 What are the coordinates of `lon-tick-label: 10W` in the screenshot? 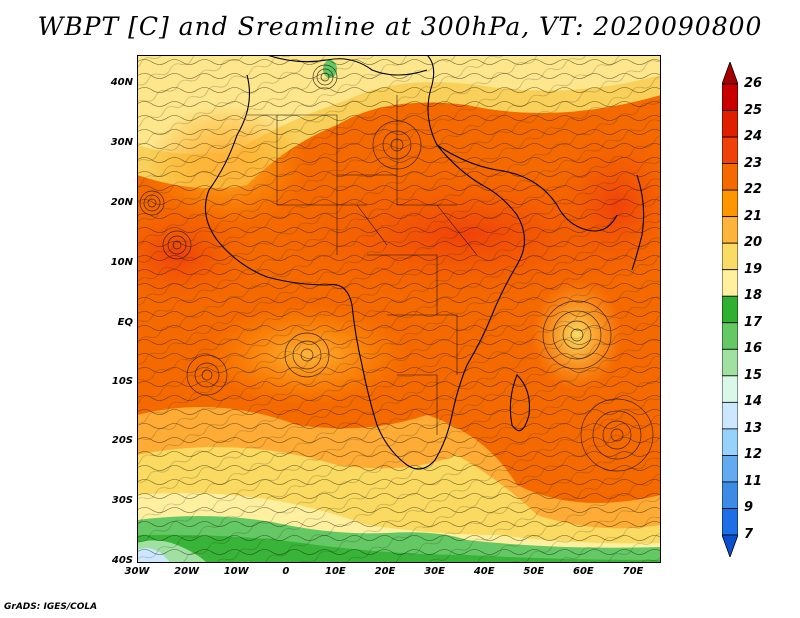 It's located at (236, 571).